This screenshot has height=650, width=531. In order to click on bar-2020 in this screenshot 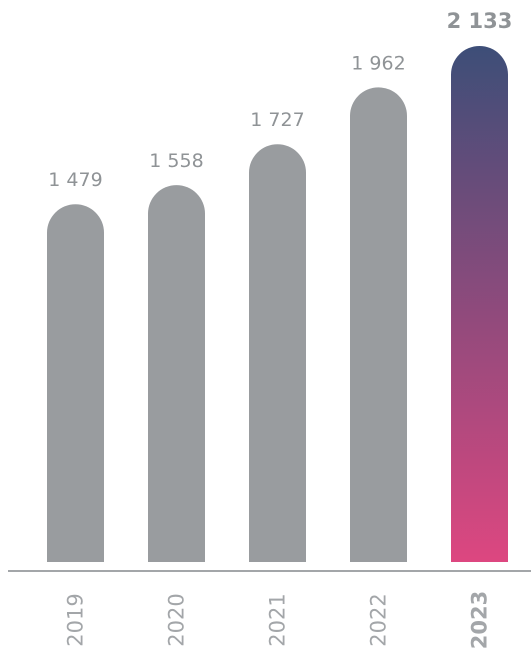, I will do `click(176, 373)`.